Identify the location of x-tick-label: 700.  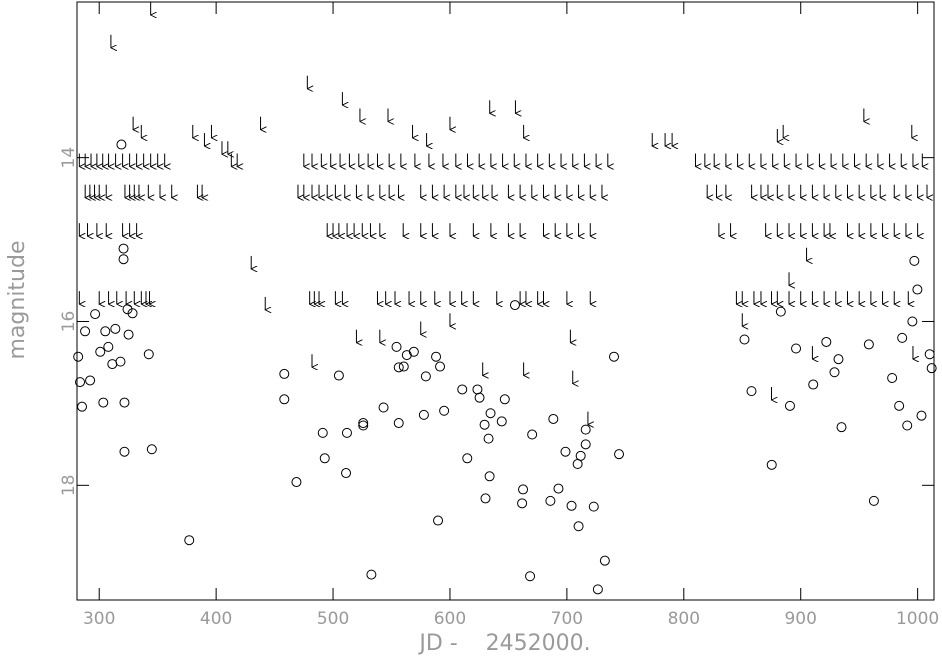
(567, 619).